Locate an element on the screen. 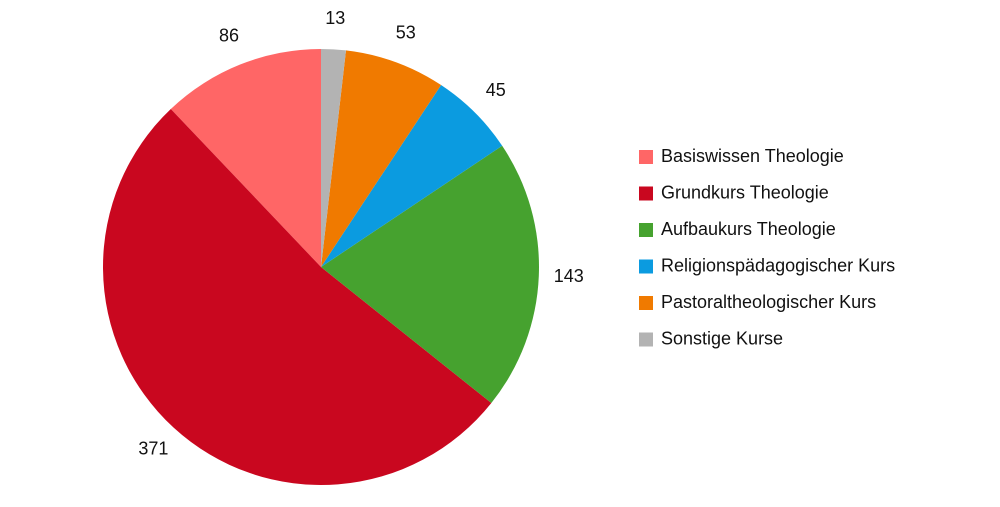  data-label: 45 is located at coordinates (496, 90).